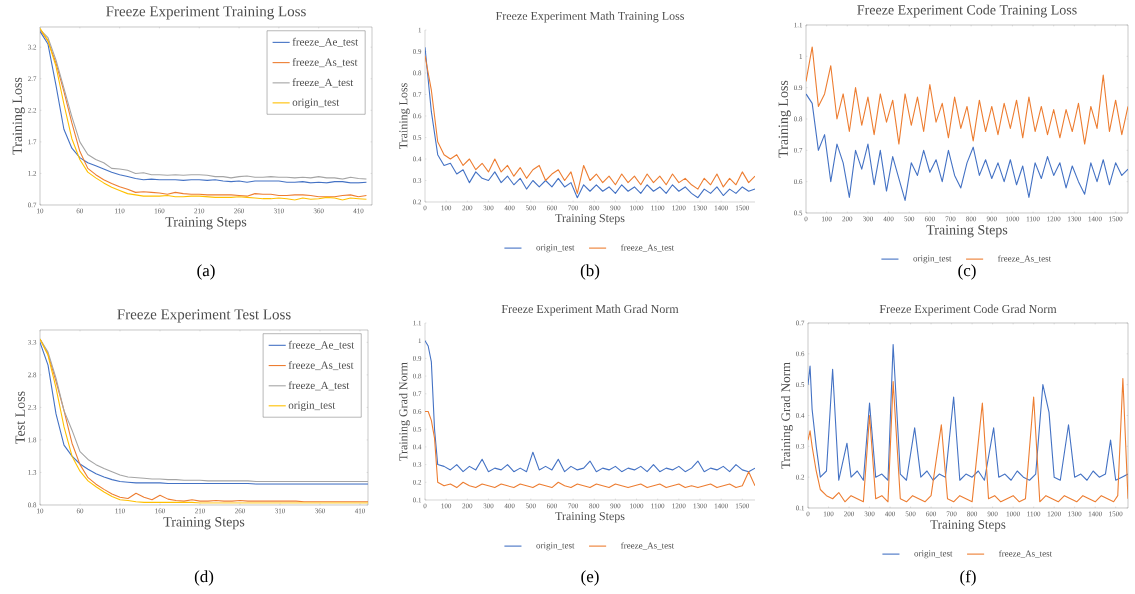 The image size is (1135, 594). What do you see at coordinates (204, 316) in the screenshot?
I see `chart-title: Freeze Experiment Test Loss` at bounding box center [204, 316].